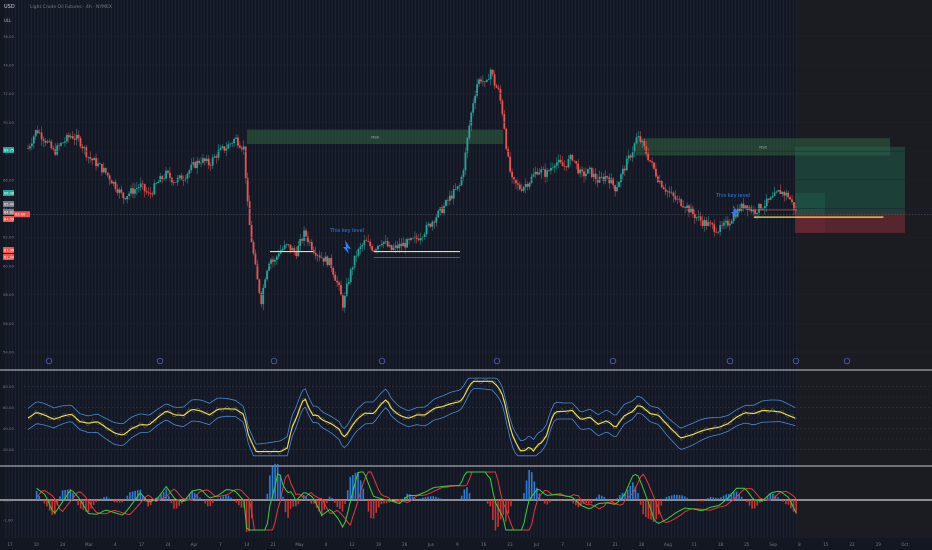 Image resolution: width=932 pixels, height=550 pixels. Describe the element at coordinates (405, 544) in the screenshot. I see `time-tick: 26` at that location.